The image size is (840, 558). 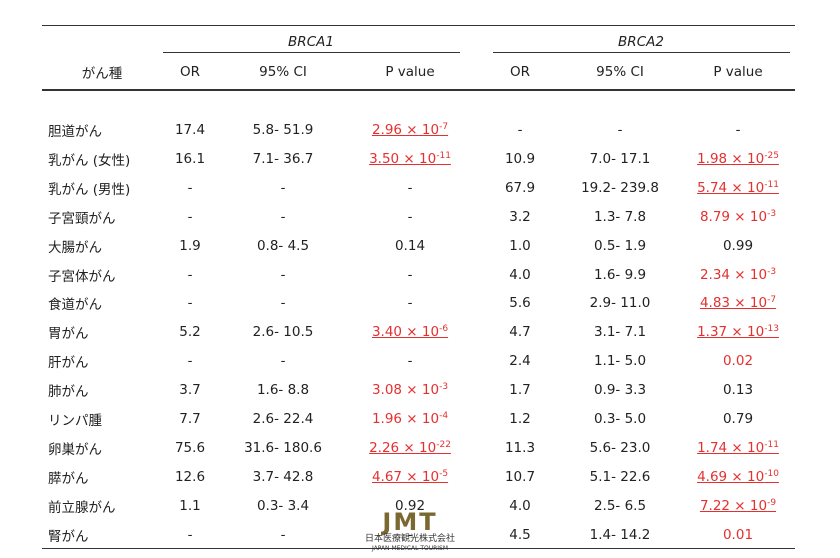 What do you see at coordinates (410, 505) in the screenshot?
I see `table-cell: 0.92` at bounding box center [410, 505].